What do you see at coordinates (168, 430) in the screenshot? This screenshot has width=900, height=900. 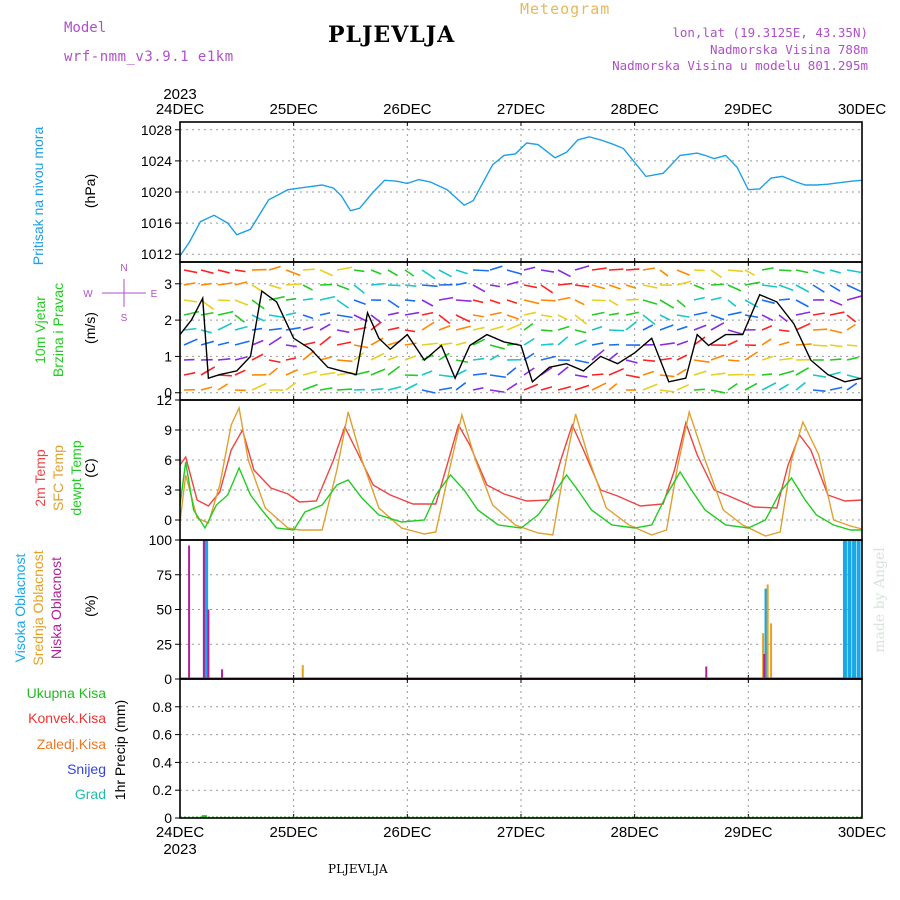 I see `y-tick-label: 9` at bounding box center [168, 430].